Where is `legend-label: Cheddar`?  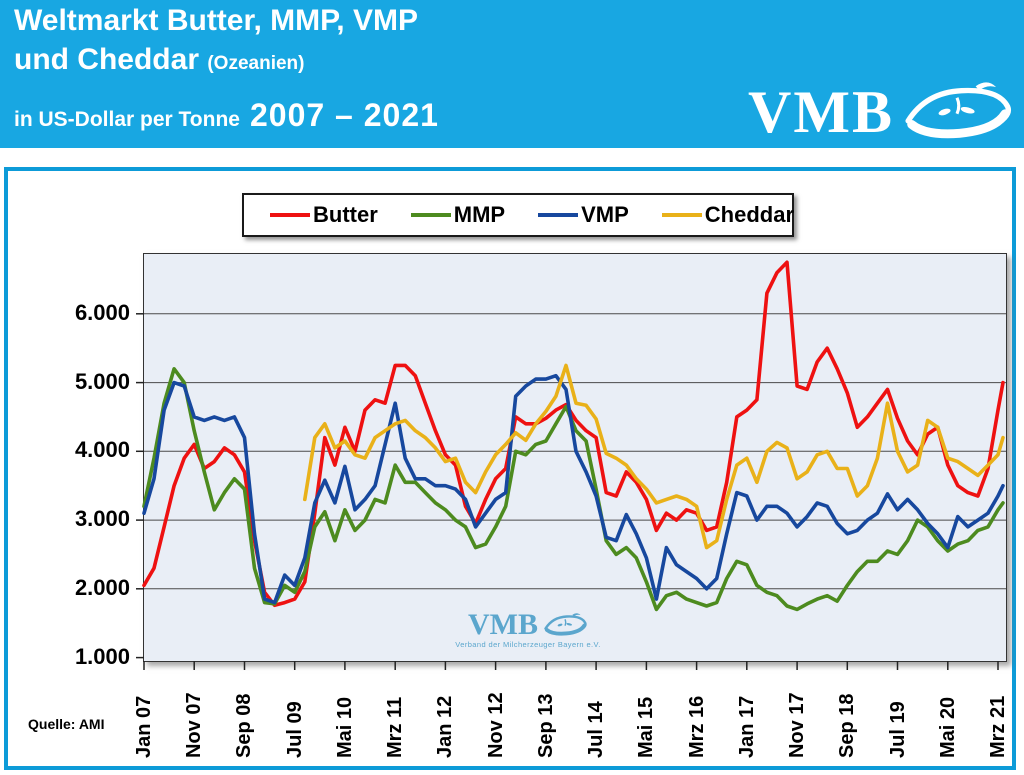
legend-label: Cheddar is located at coordinates (749, 214).